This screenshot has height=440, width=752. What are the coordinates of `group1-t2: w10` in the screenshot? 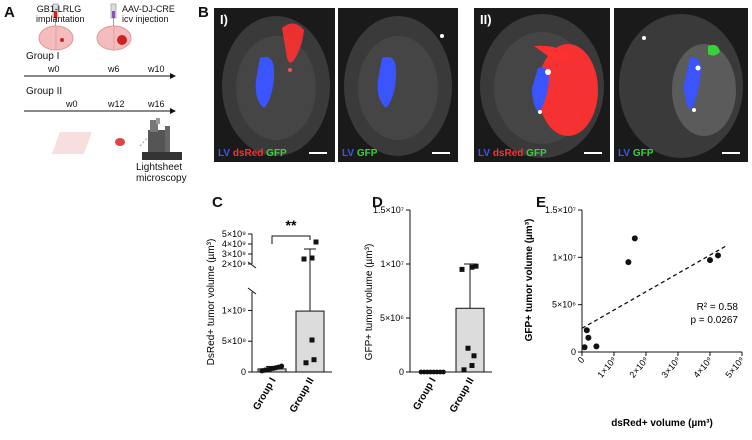 It's located at (156, 69).